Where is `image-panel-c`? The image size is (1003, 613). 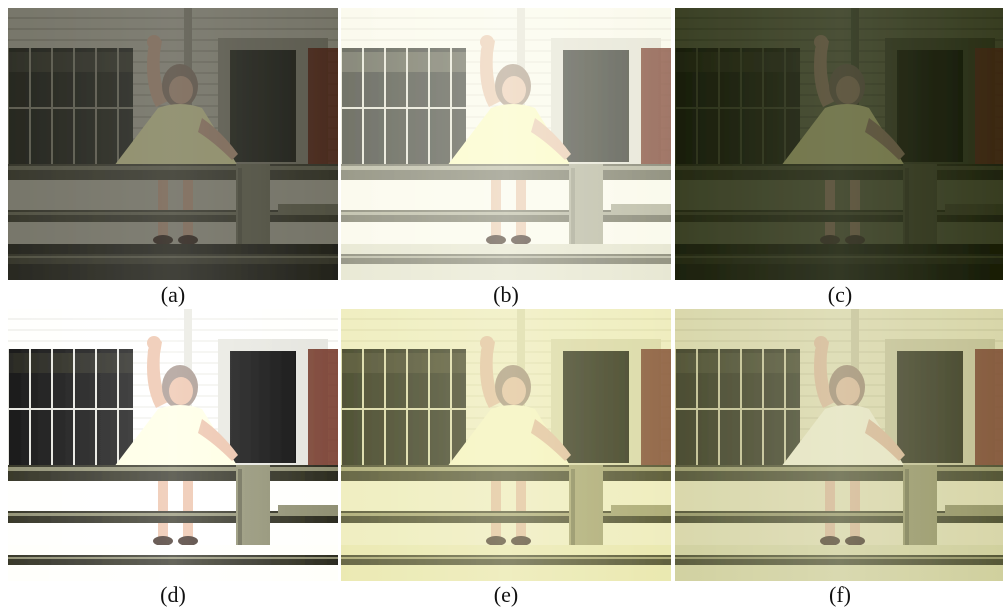
image-panel-c is located at coordinates (839, 144).